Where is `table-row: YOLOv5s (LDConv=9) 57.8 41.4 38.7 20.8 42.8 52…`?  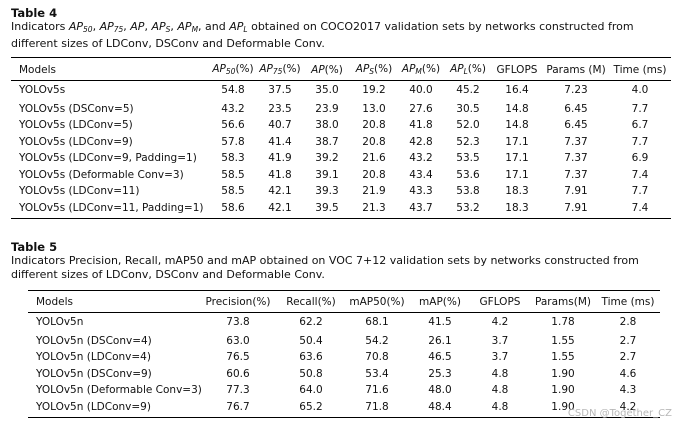 table-row: YOLOv5s (LDConv=9) 57.8 41.4 38.7 20.8 42.8 52… is located at coordinates (341, 142).